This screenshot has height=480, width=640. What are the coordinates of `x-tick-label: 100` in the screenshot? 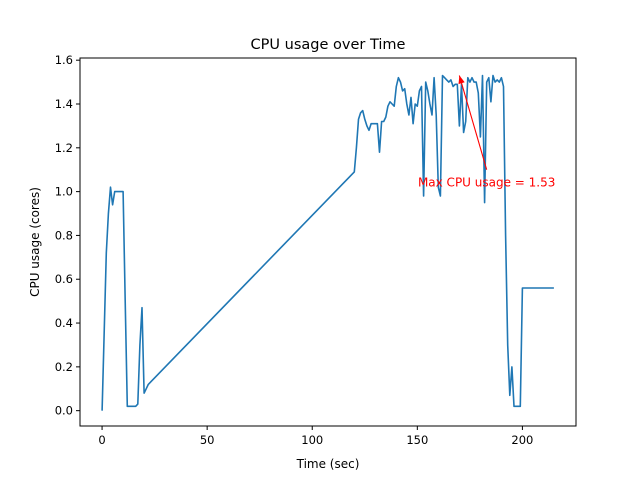 It's located at (312, 440).